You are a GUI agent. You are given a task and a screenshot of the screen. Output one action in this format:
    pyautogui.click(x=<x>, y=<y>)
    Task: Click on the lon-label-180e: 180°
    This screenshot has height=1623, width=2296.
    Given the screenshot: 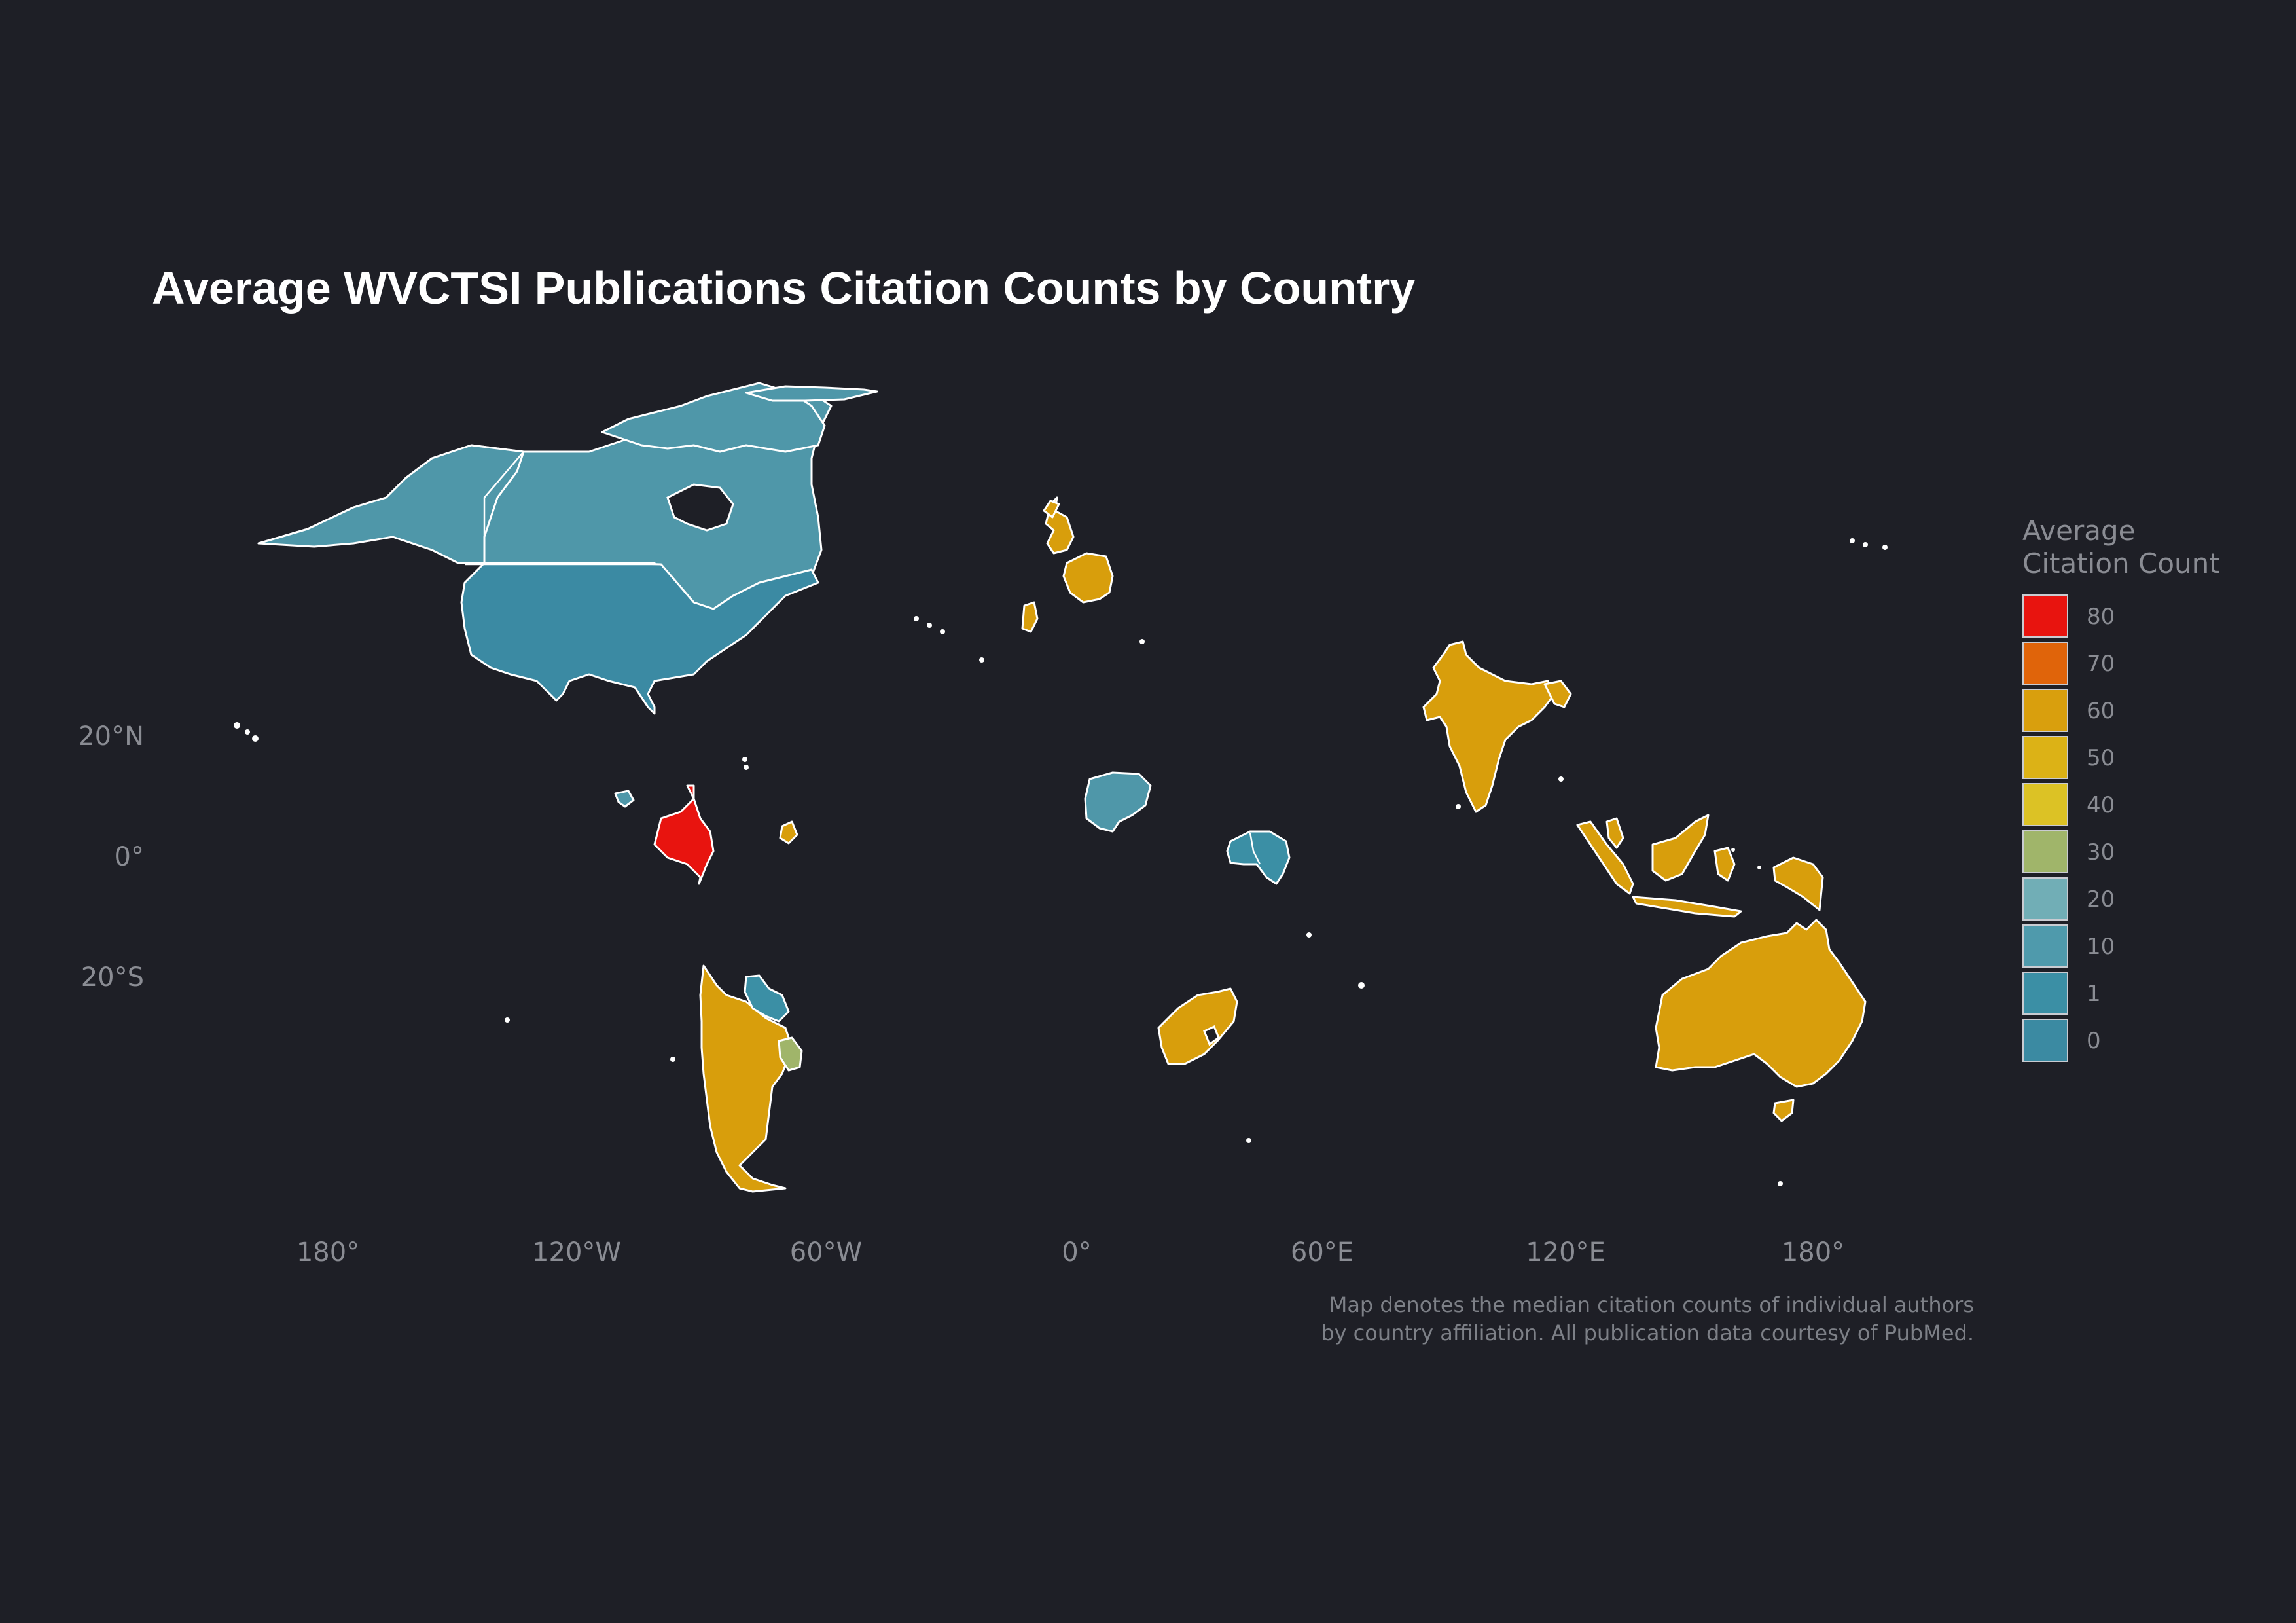 What is the action you would take?
    pyautogui.click(x=1813, y=1252)
    